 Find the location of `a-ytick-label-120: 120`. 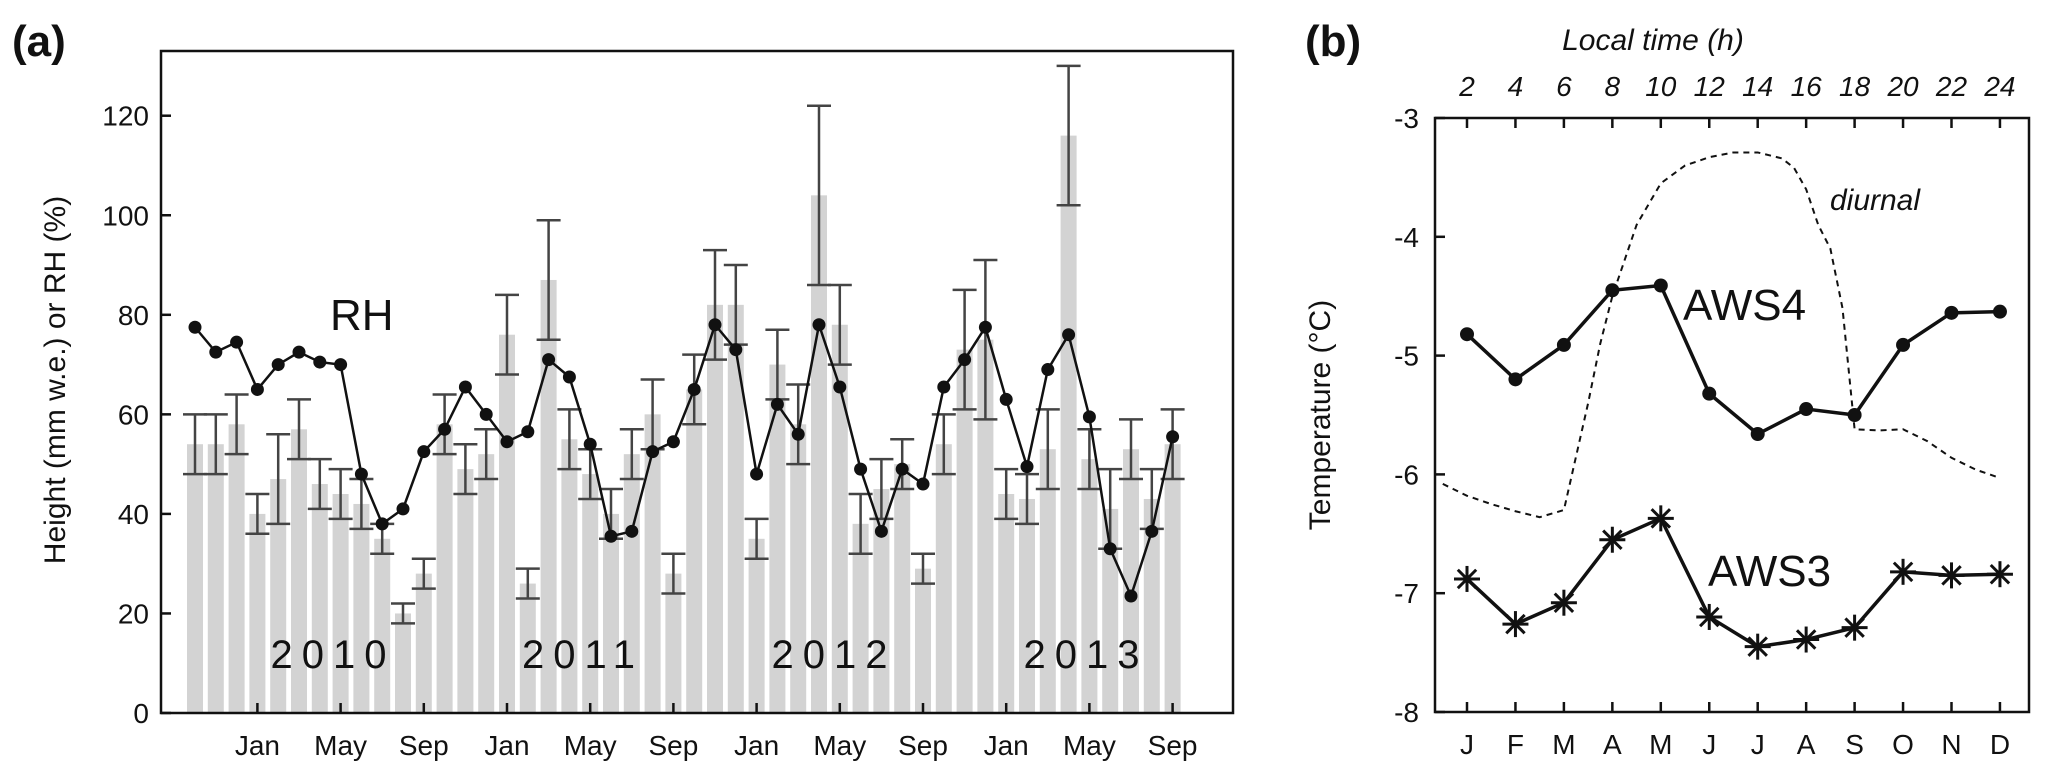

a-ytick-label-120: 120 is located at coordinates (125, 116).